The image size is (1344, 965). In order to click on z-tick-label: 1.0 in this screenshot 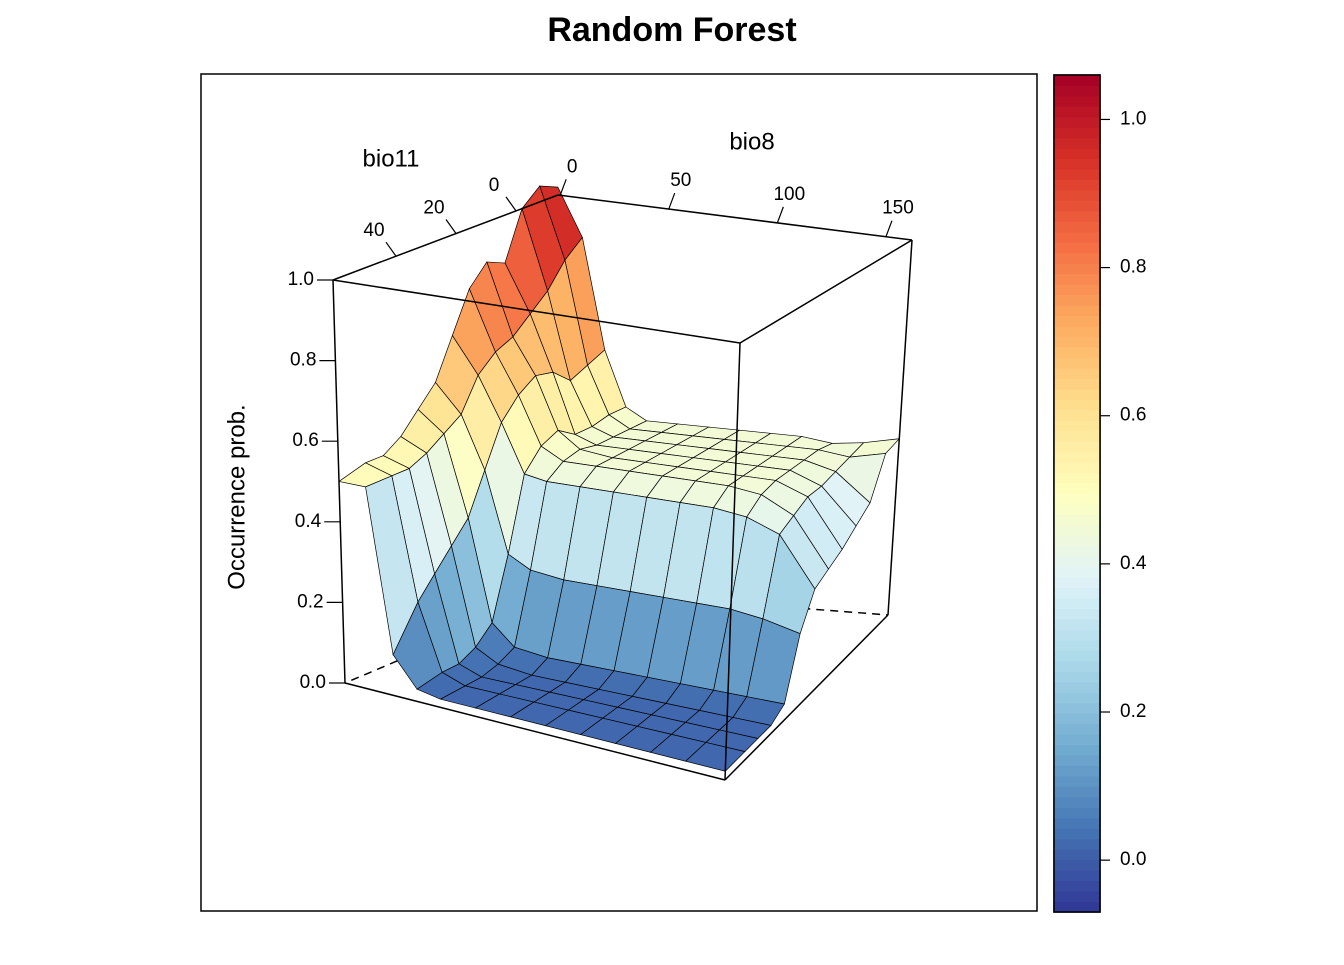, I will do `click(301, 279)`.